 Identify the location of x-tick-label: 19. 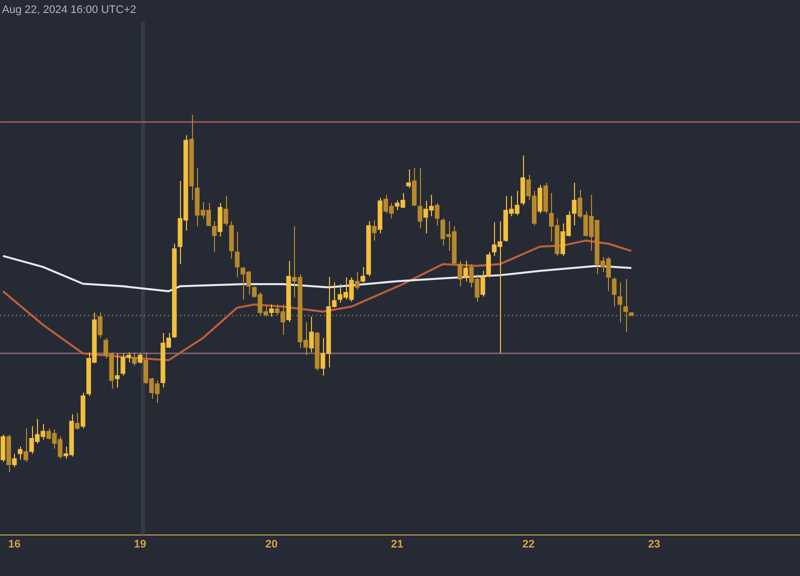
(140, 544).